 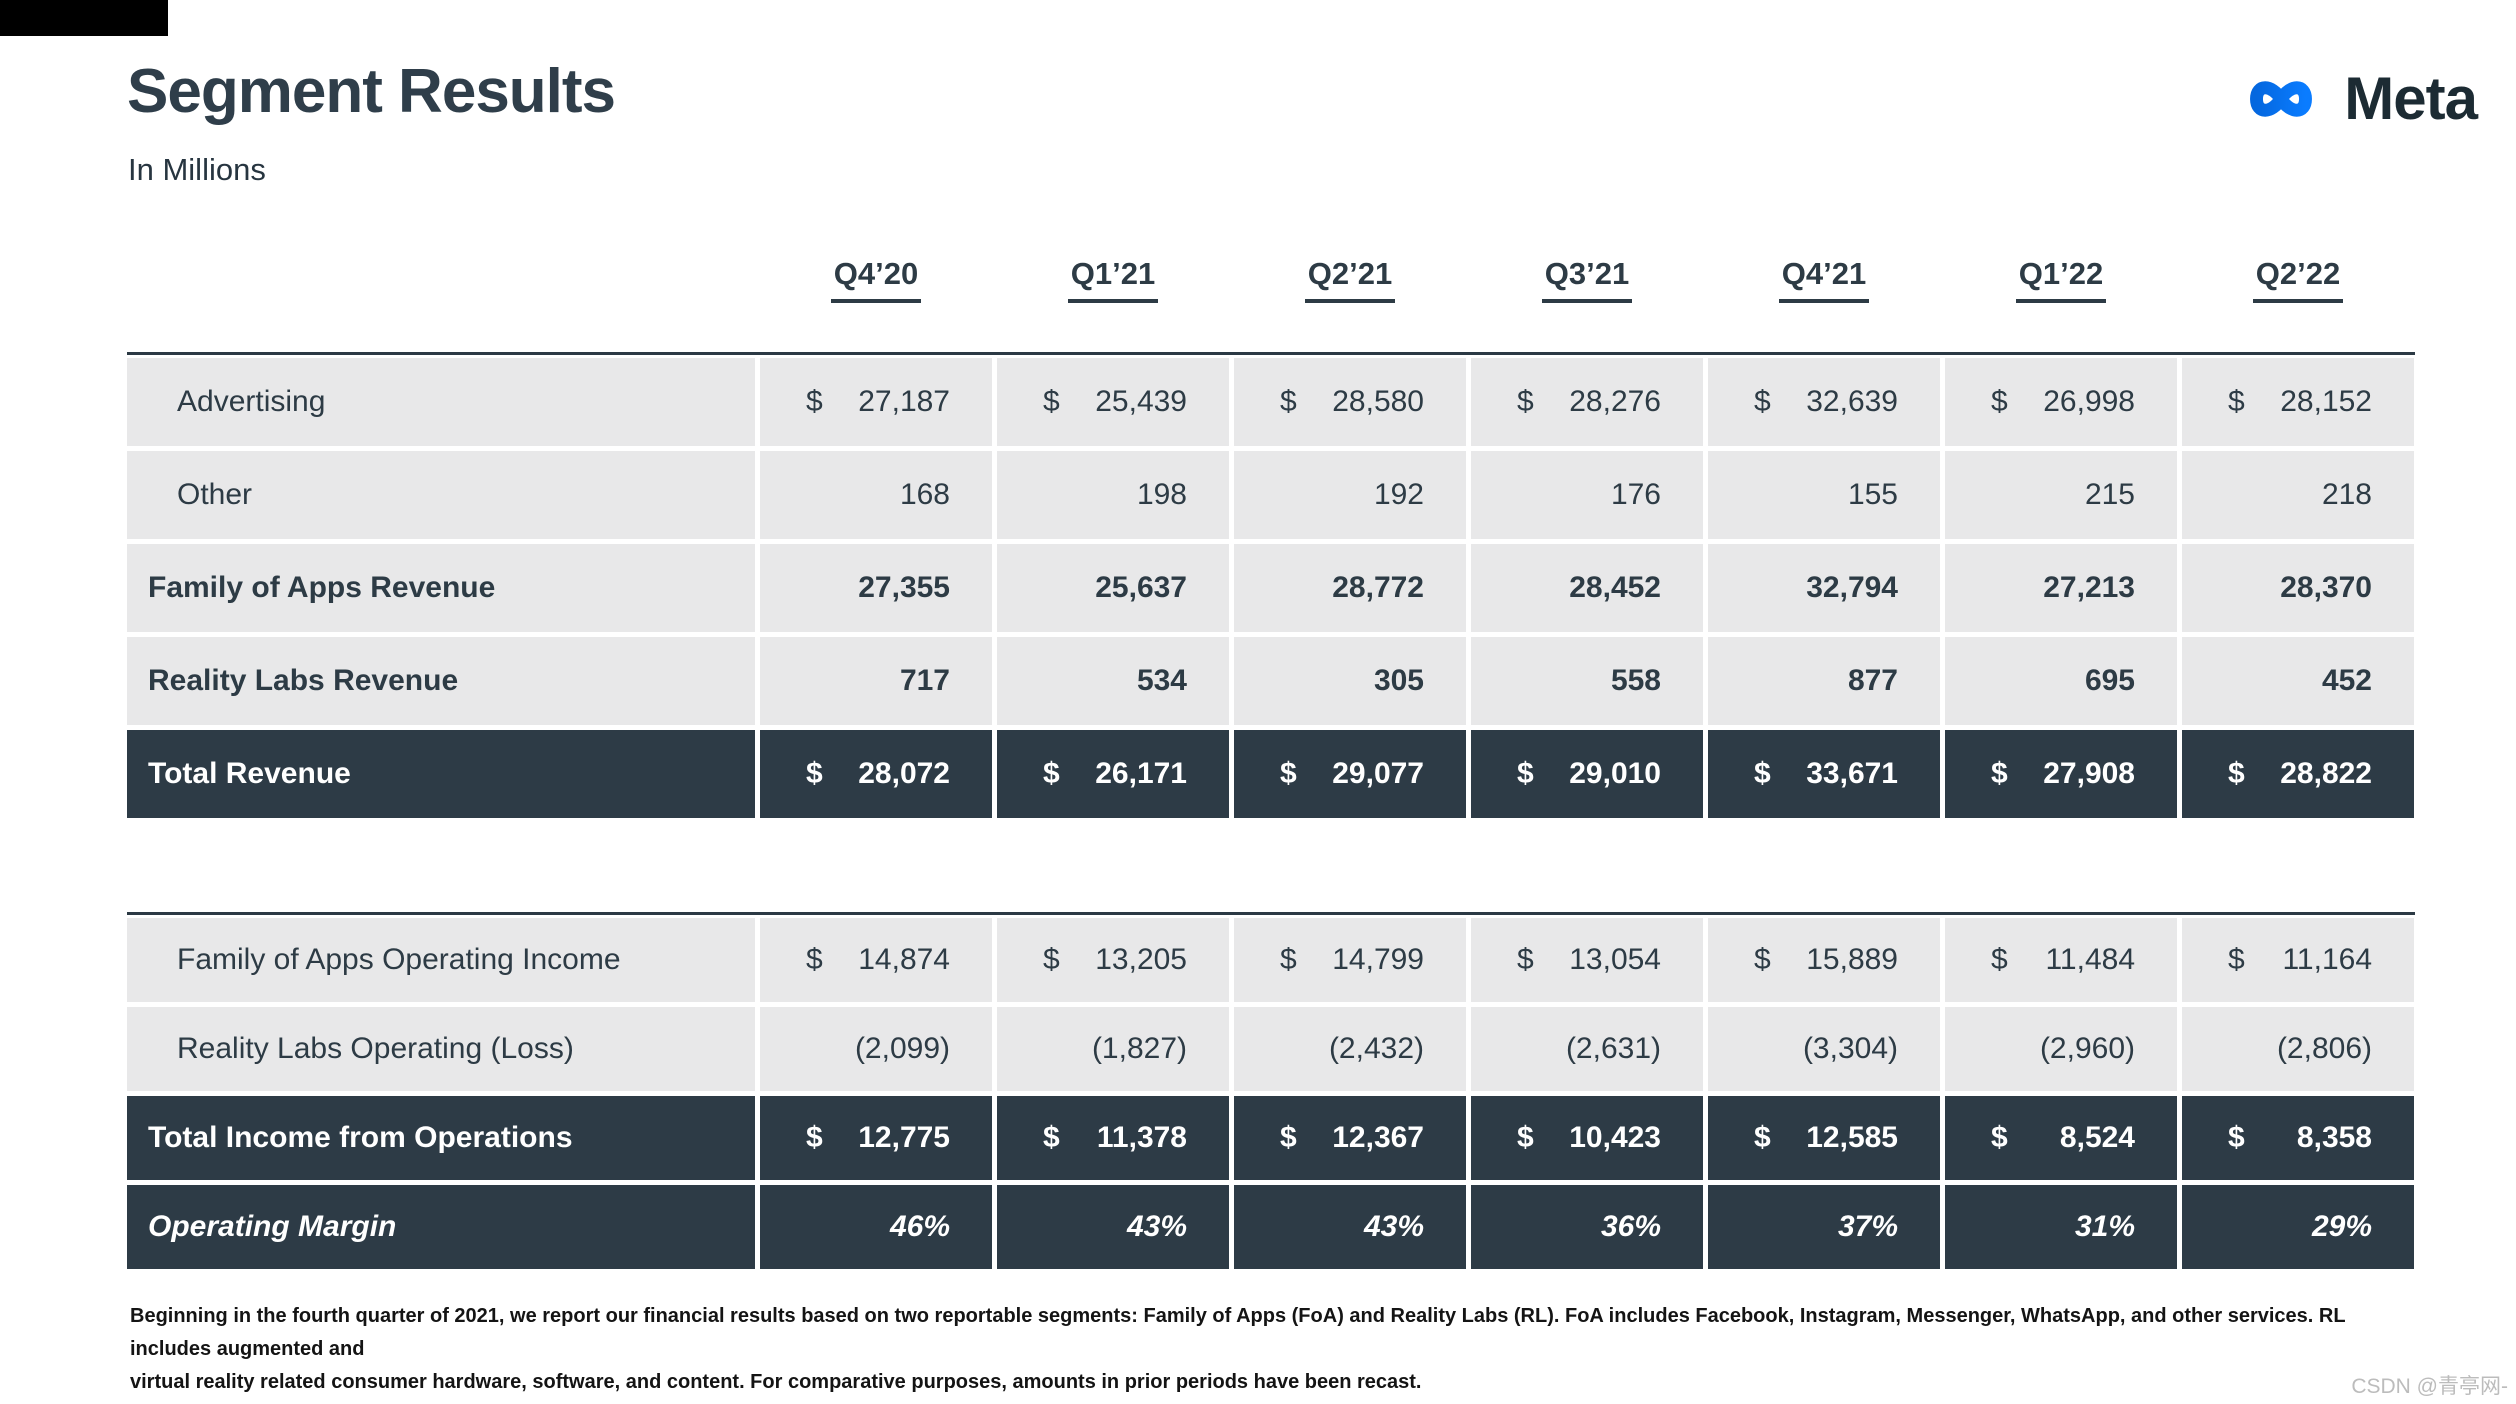 I want to click on row-label: Reality Labs Revenue, so click(x=441, y=681).